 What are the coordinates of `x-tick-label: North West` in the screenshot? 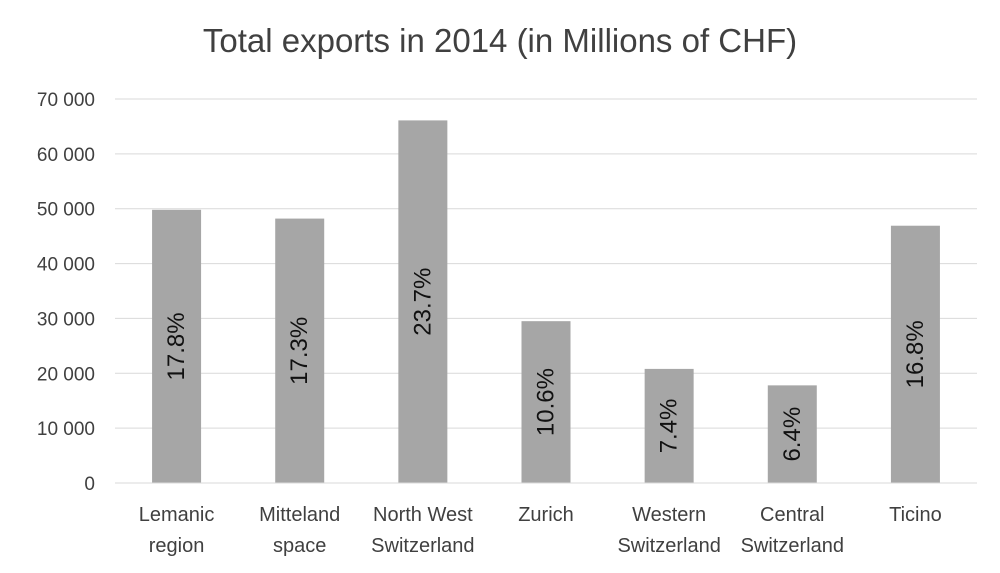 It's located at (423, 515).